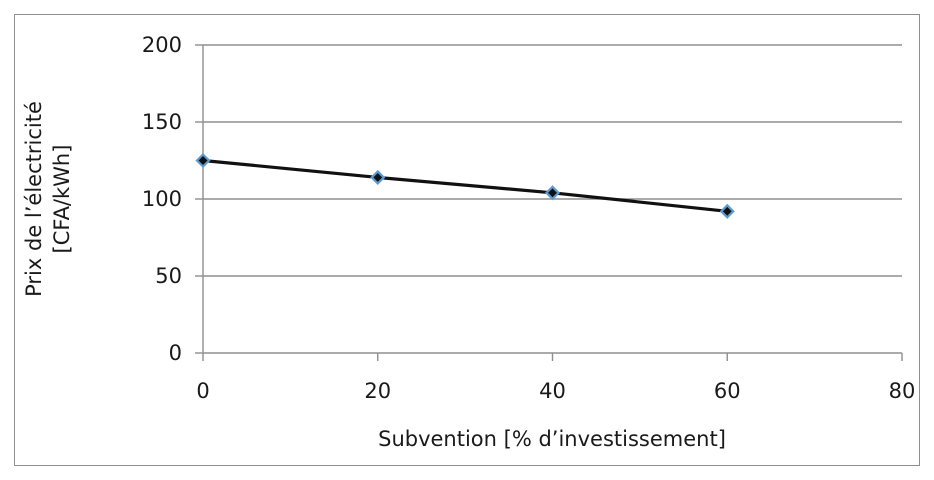 This screenshot has height=480, width=934. What do you see at coordinates (162, 45) in the screenshot?
I see `y-tick-label: 200` at bounding box center [162, 45].